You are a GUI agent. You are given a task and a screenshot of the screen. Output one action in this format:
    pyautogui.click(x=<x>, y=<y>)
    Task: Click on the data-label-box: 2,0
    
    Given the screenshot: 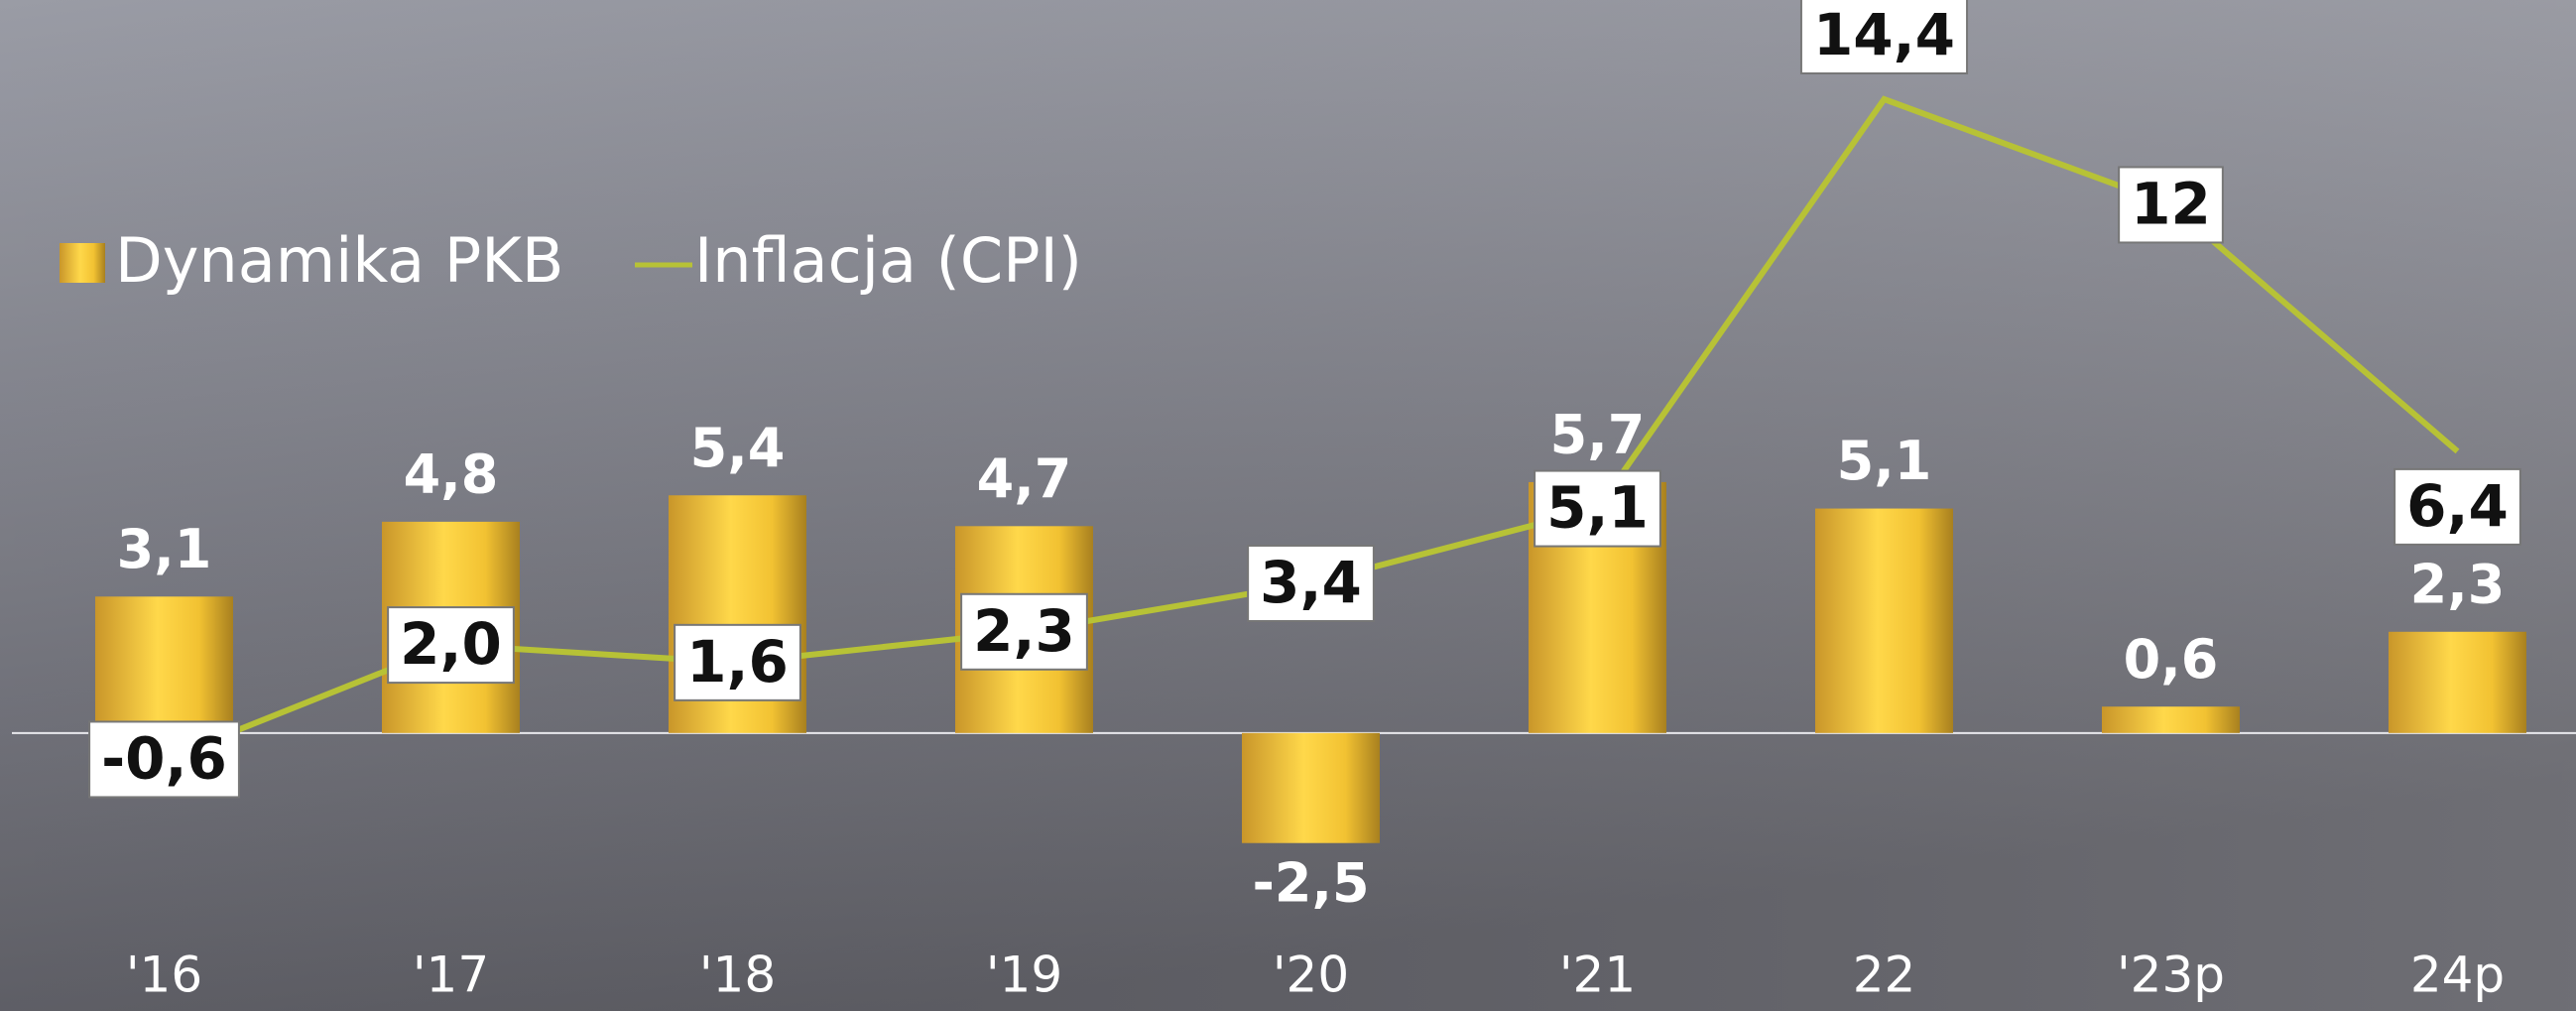 What is the action you would take?
    pyautogui.click(x=451, y=645)
    